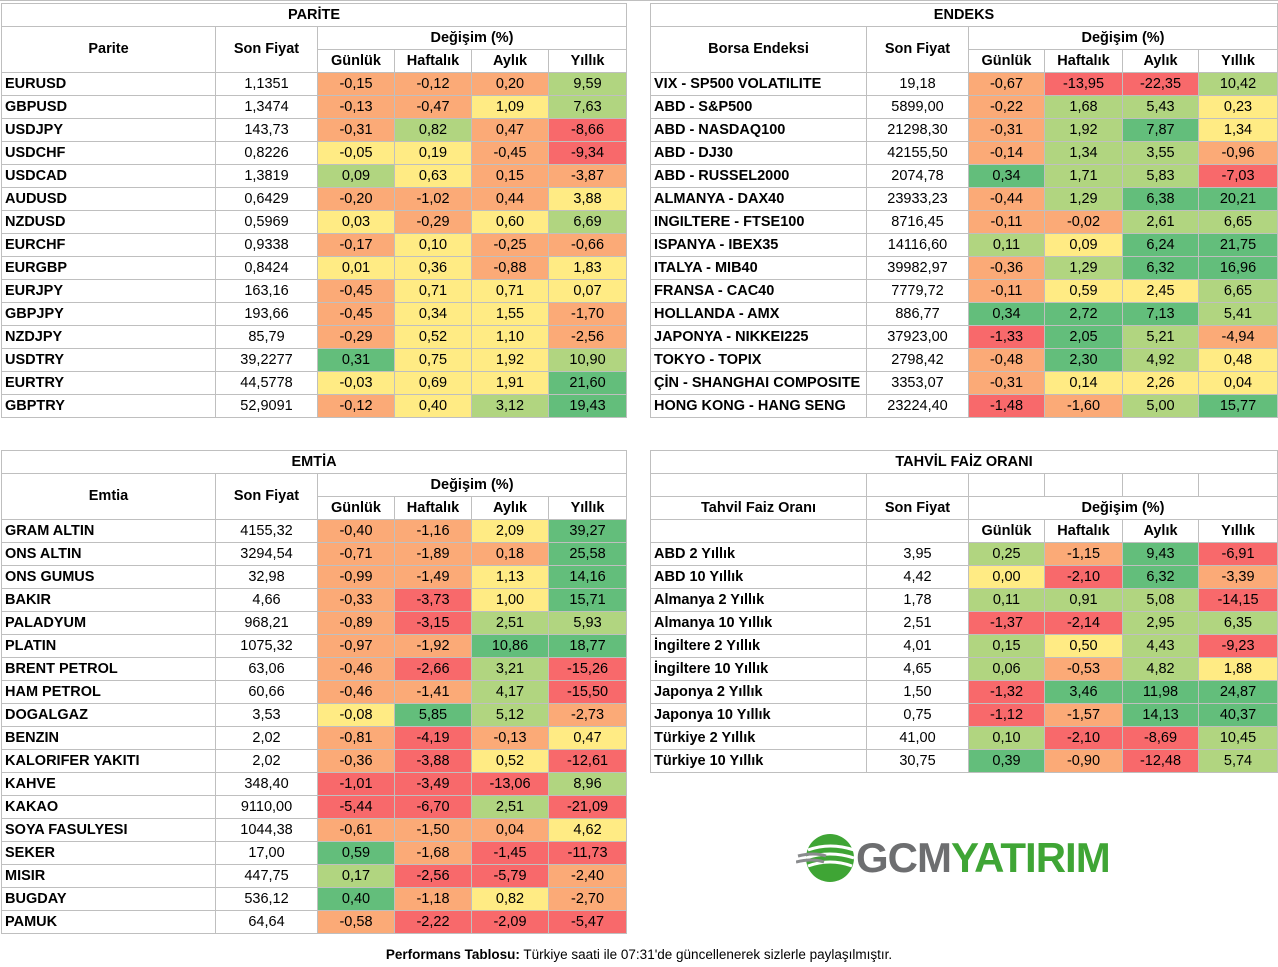  What do you see at coordinates (917, 554) in the screenshot?
I see `tahvil-last-price-cell: 3,95` at bounding box center [917, 554].